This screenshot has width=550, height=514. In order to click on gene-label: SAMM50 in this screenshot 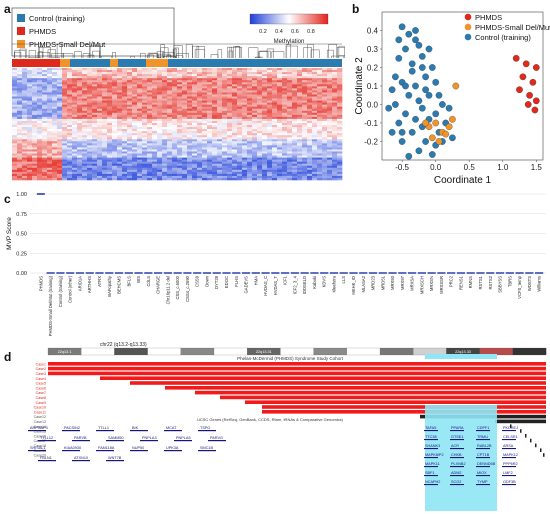, I will do `click(116, 438)`.